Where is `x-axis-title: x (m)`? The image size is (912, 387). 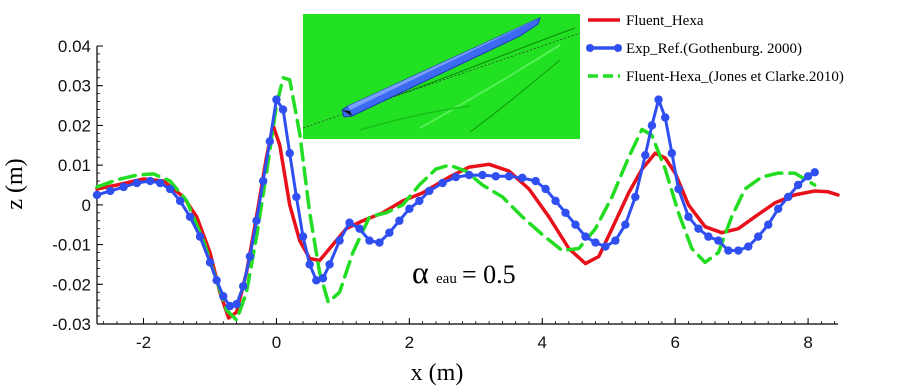
x-axis-title: x (m) is located at coordinates (437, 373).